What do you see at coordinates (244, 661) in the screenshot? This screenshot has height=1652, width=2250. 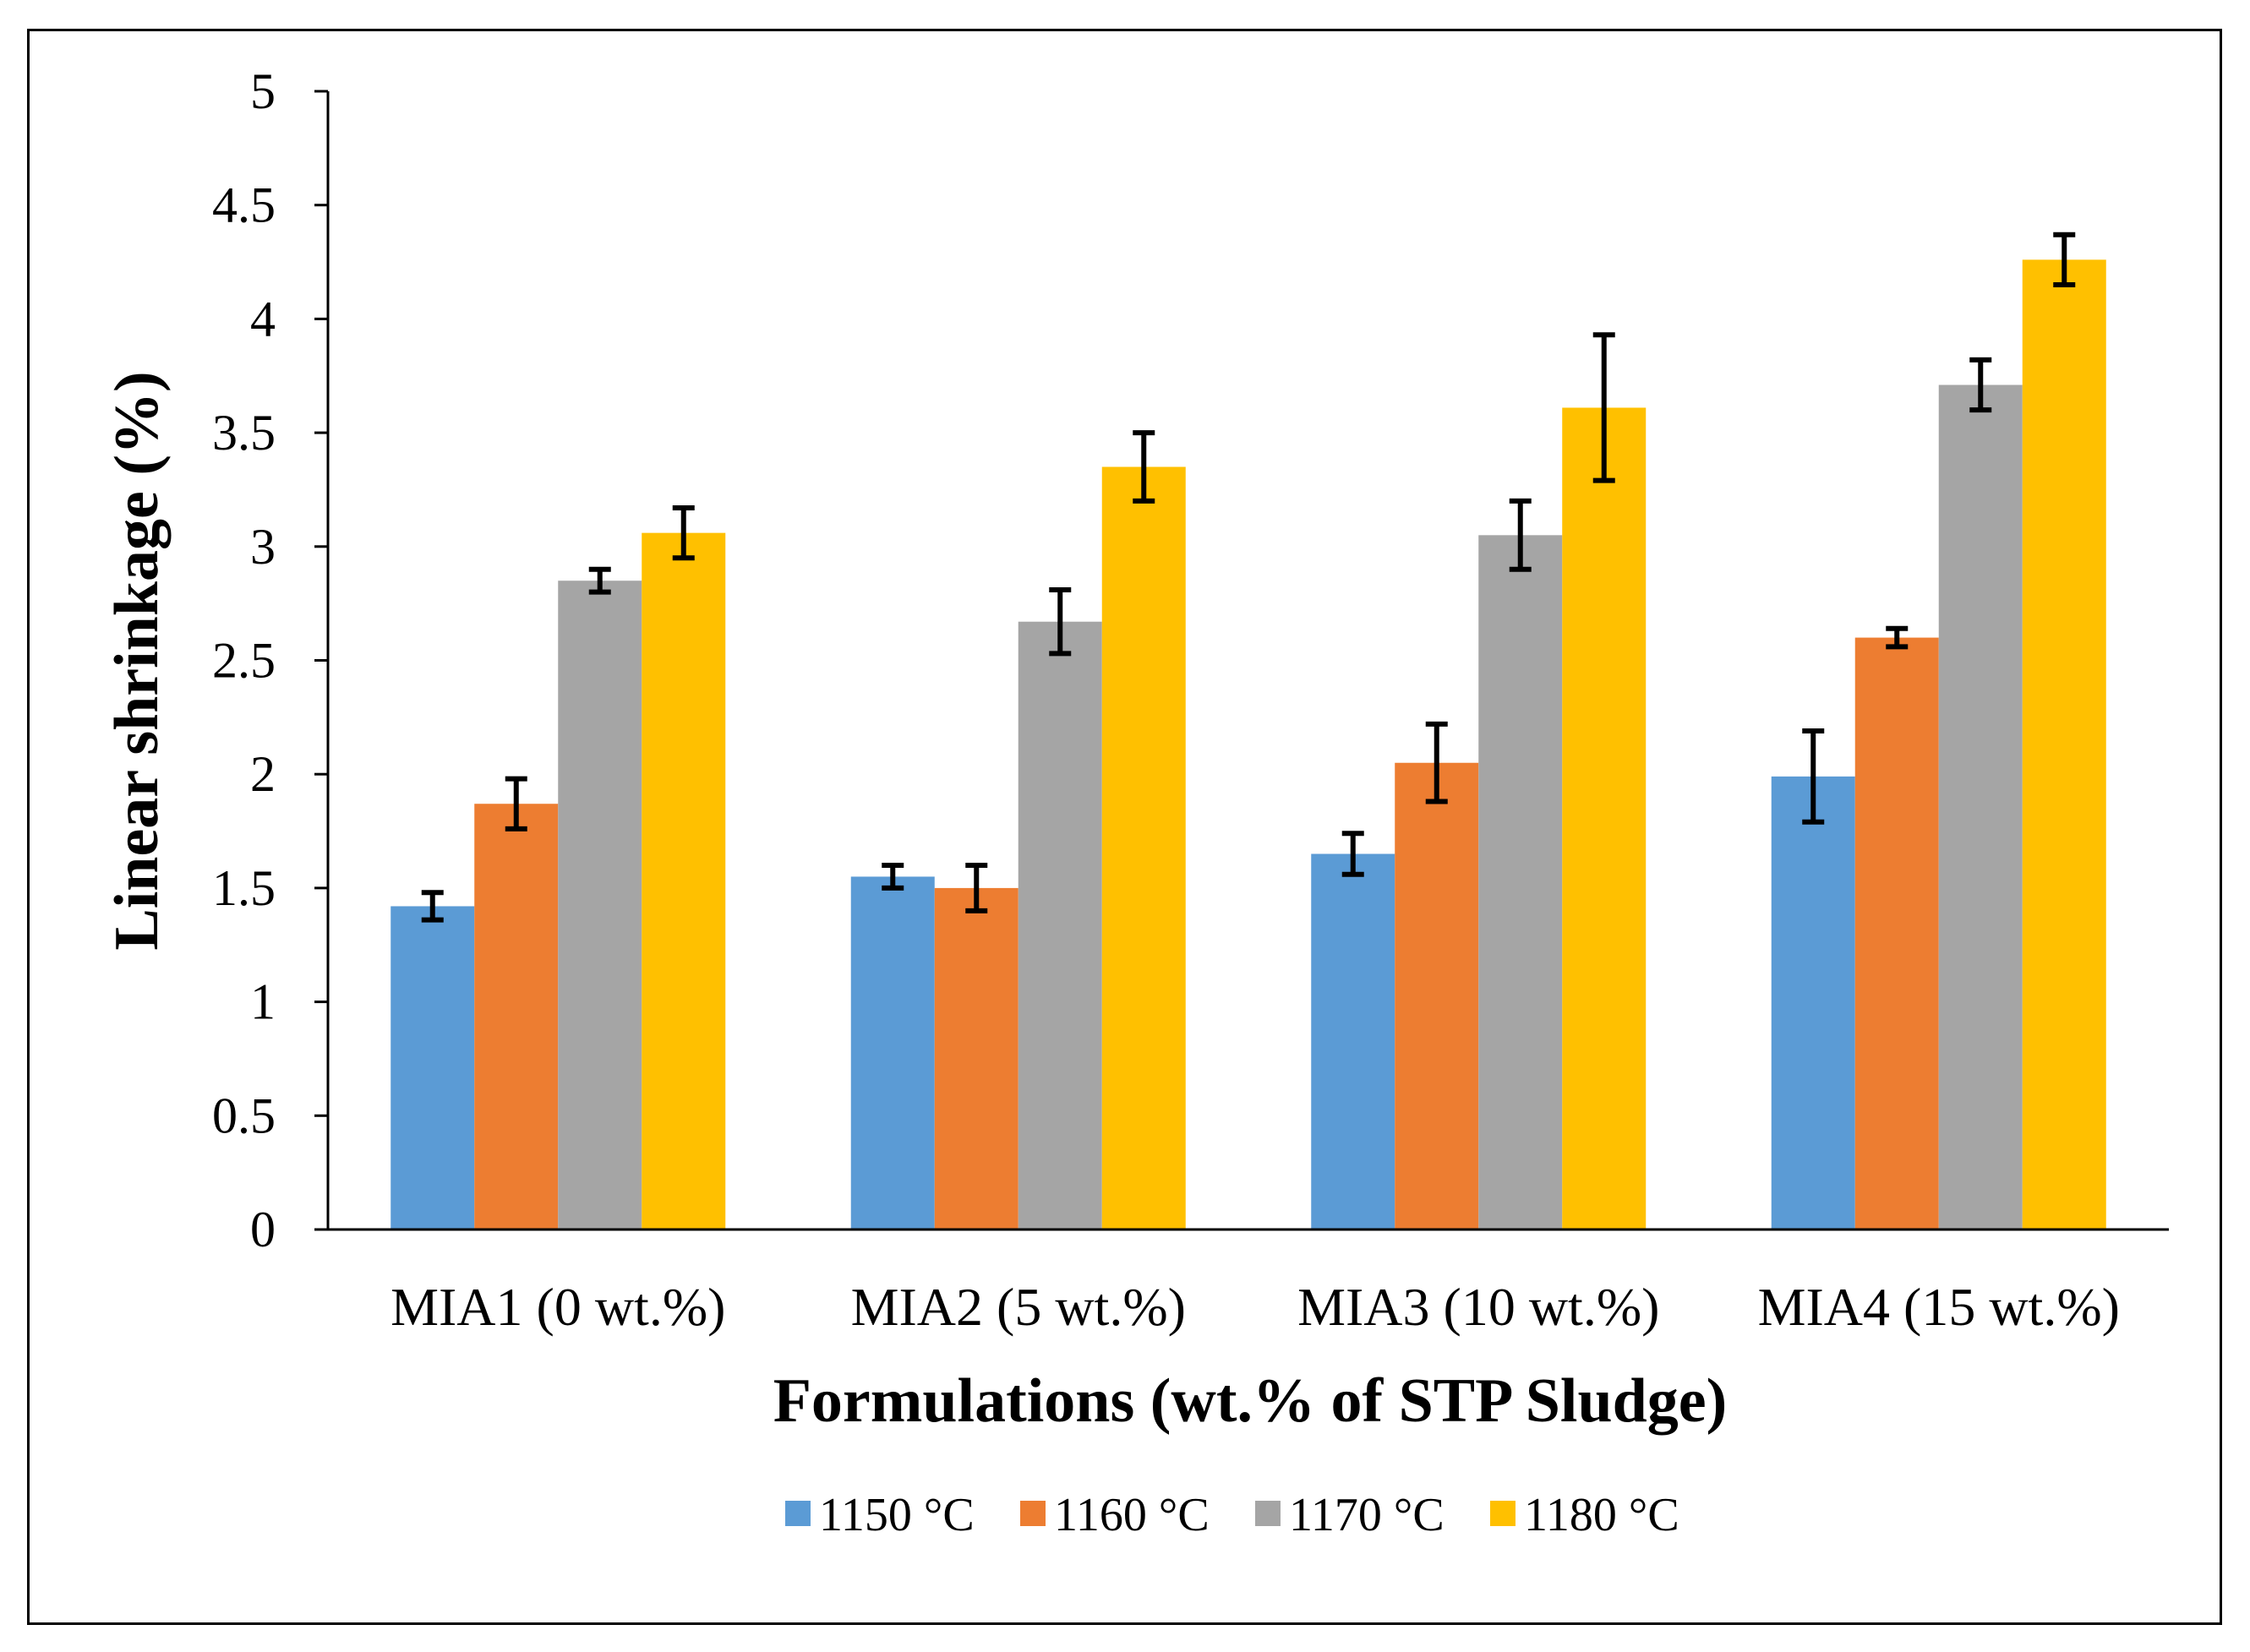 I see `y-tick-label: 2.5` at bounding box center [244, 661].